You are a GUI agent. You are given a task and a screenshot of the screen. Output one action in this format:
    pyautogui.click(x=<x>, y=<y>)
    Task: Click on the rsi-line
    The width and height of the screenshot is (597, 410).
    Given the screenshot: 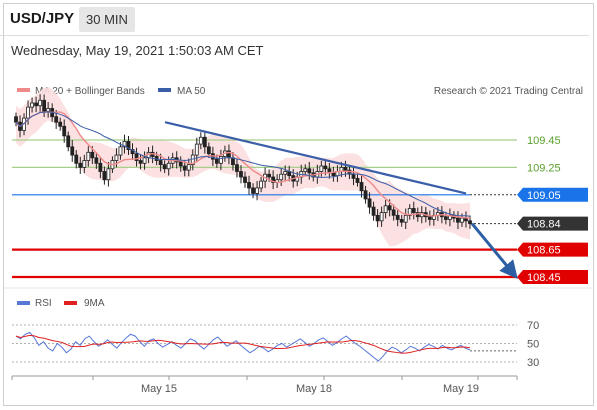 What is the action you would take?
    pyautogui.click(x=243, y=346)
    